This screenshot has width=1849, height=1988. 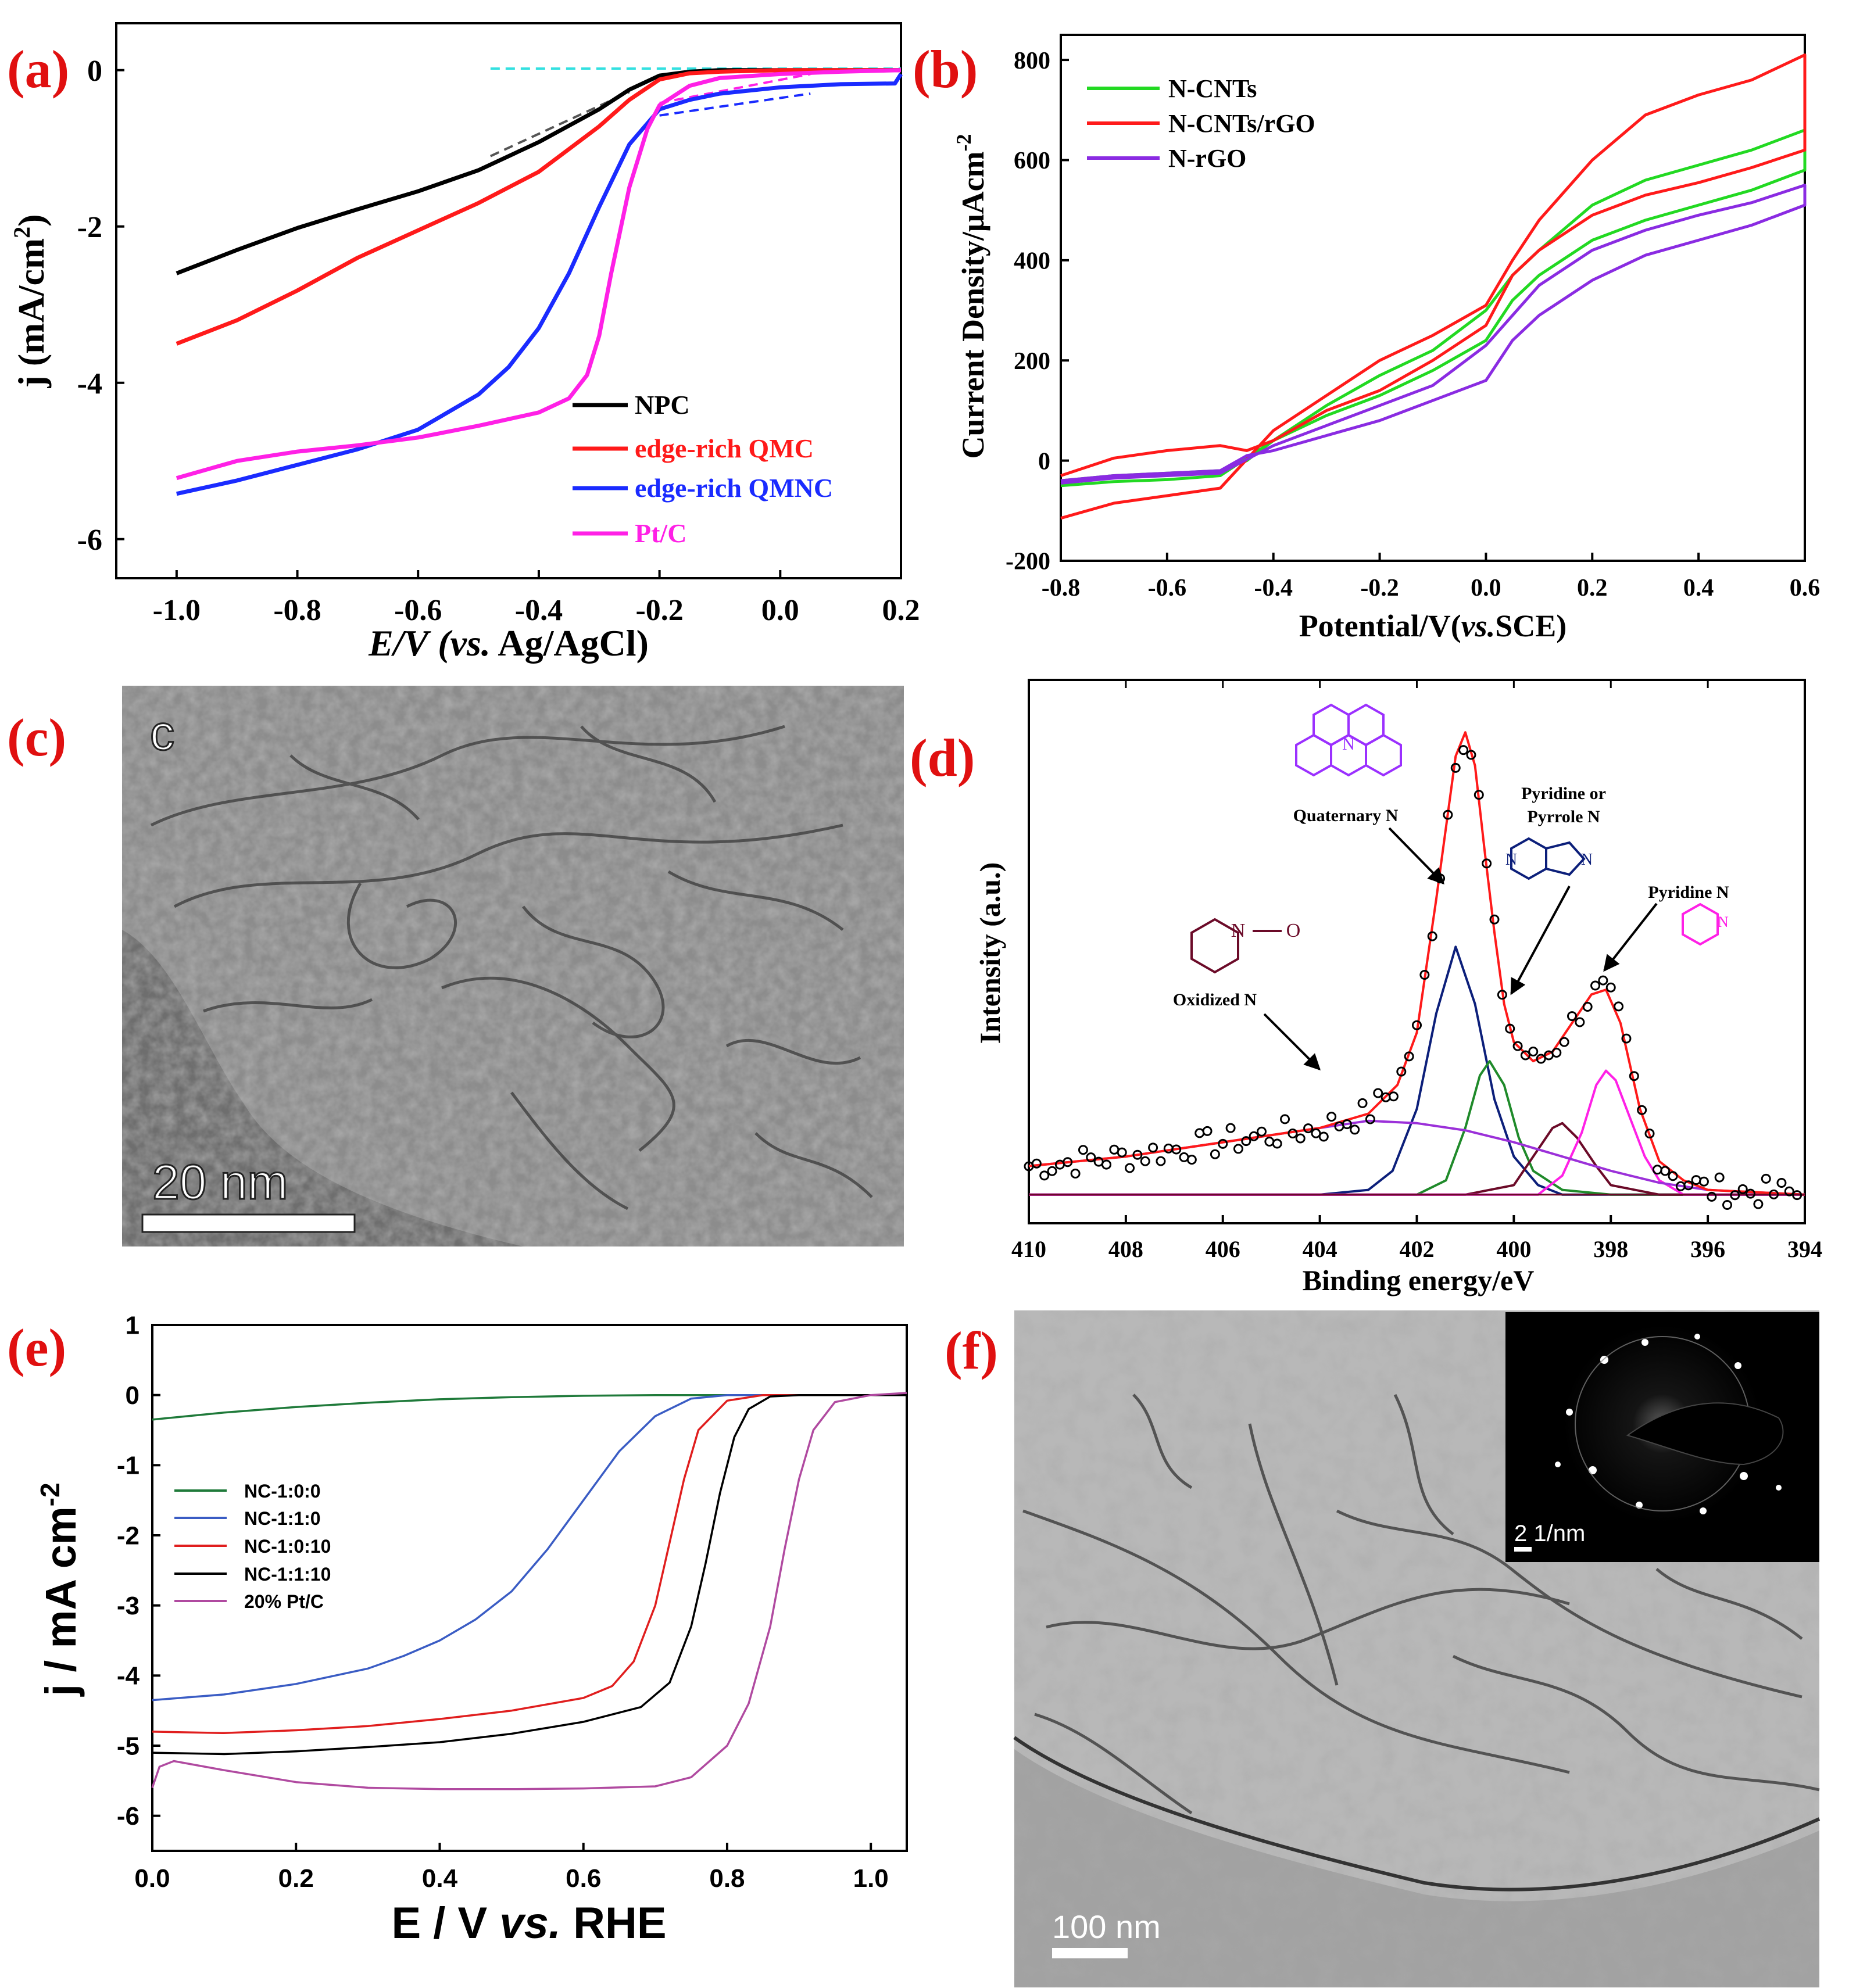 What do you see at coordinates (1523, 1549) in the screenshot?
I see `saed-scale-bar` at bounding box center [1523, 1549].